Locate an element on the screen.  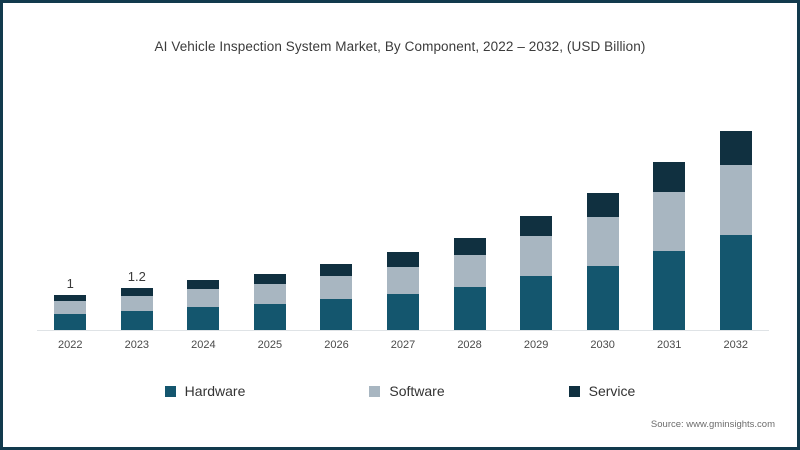
x-tick-label: 2029 is located at coordinates (536, 345).